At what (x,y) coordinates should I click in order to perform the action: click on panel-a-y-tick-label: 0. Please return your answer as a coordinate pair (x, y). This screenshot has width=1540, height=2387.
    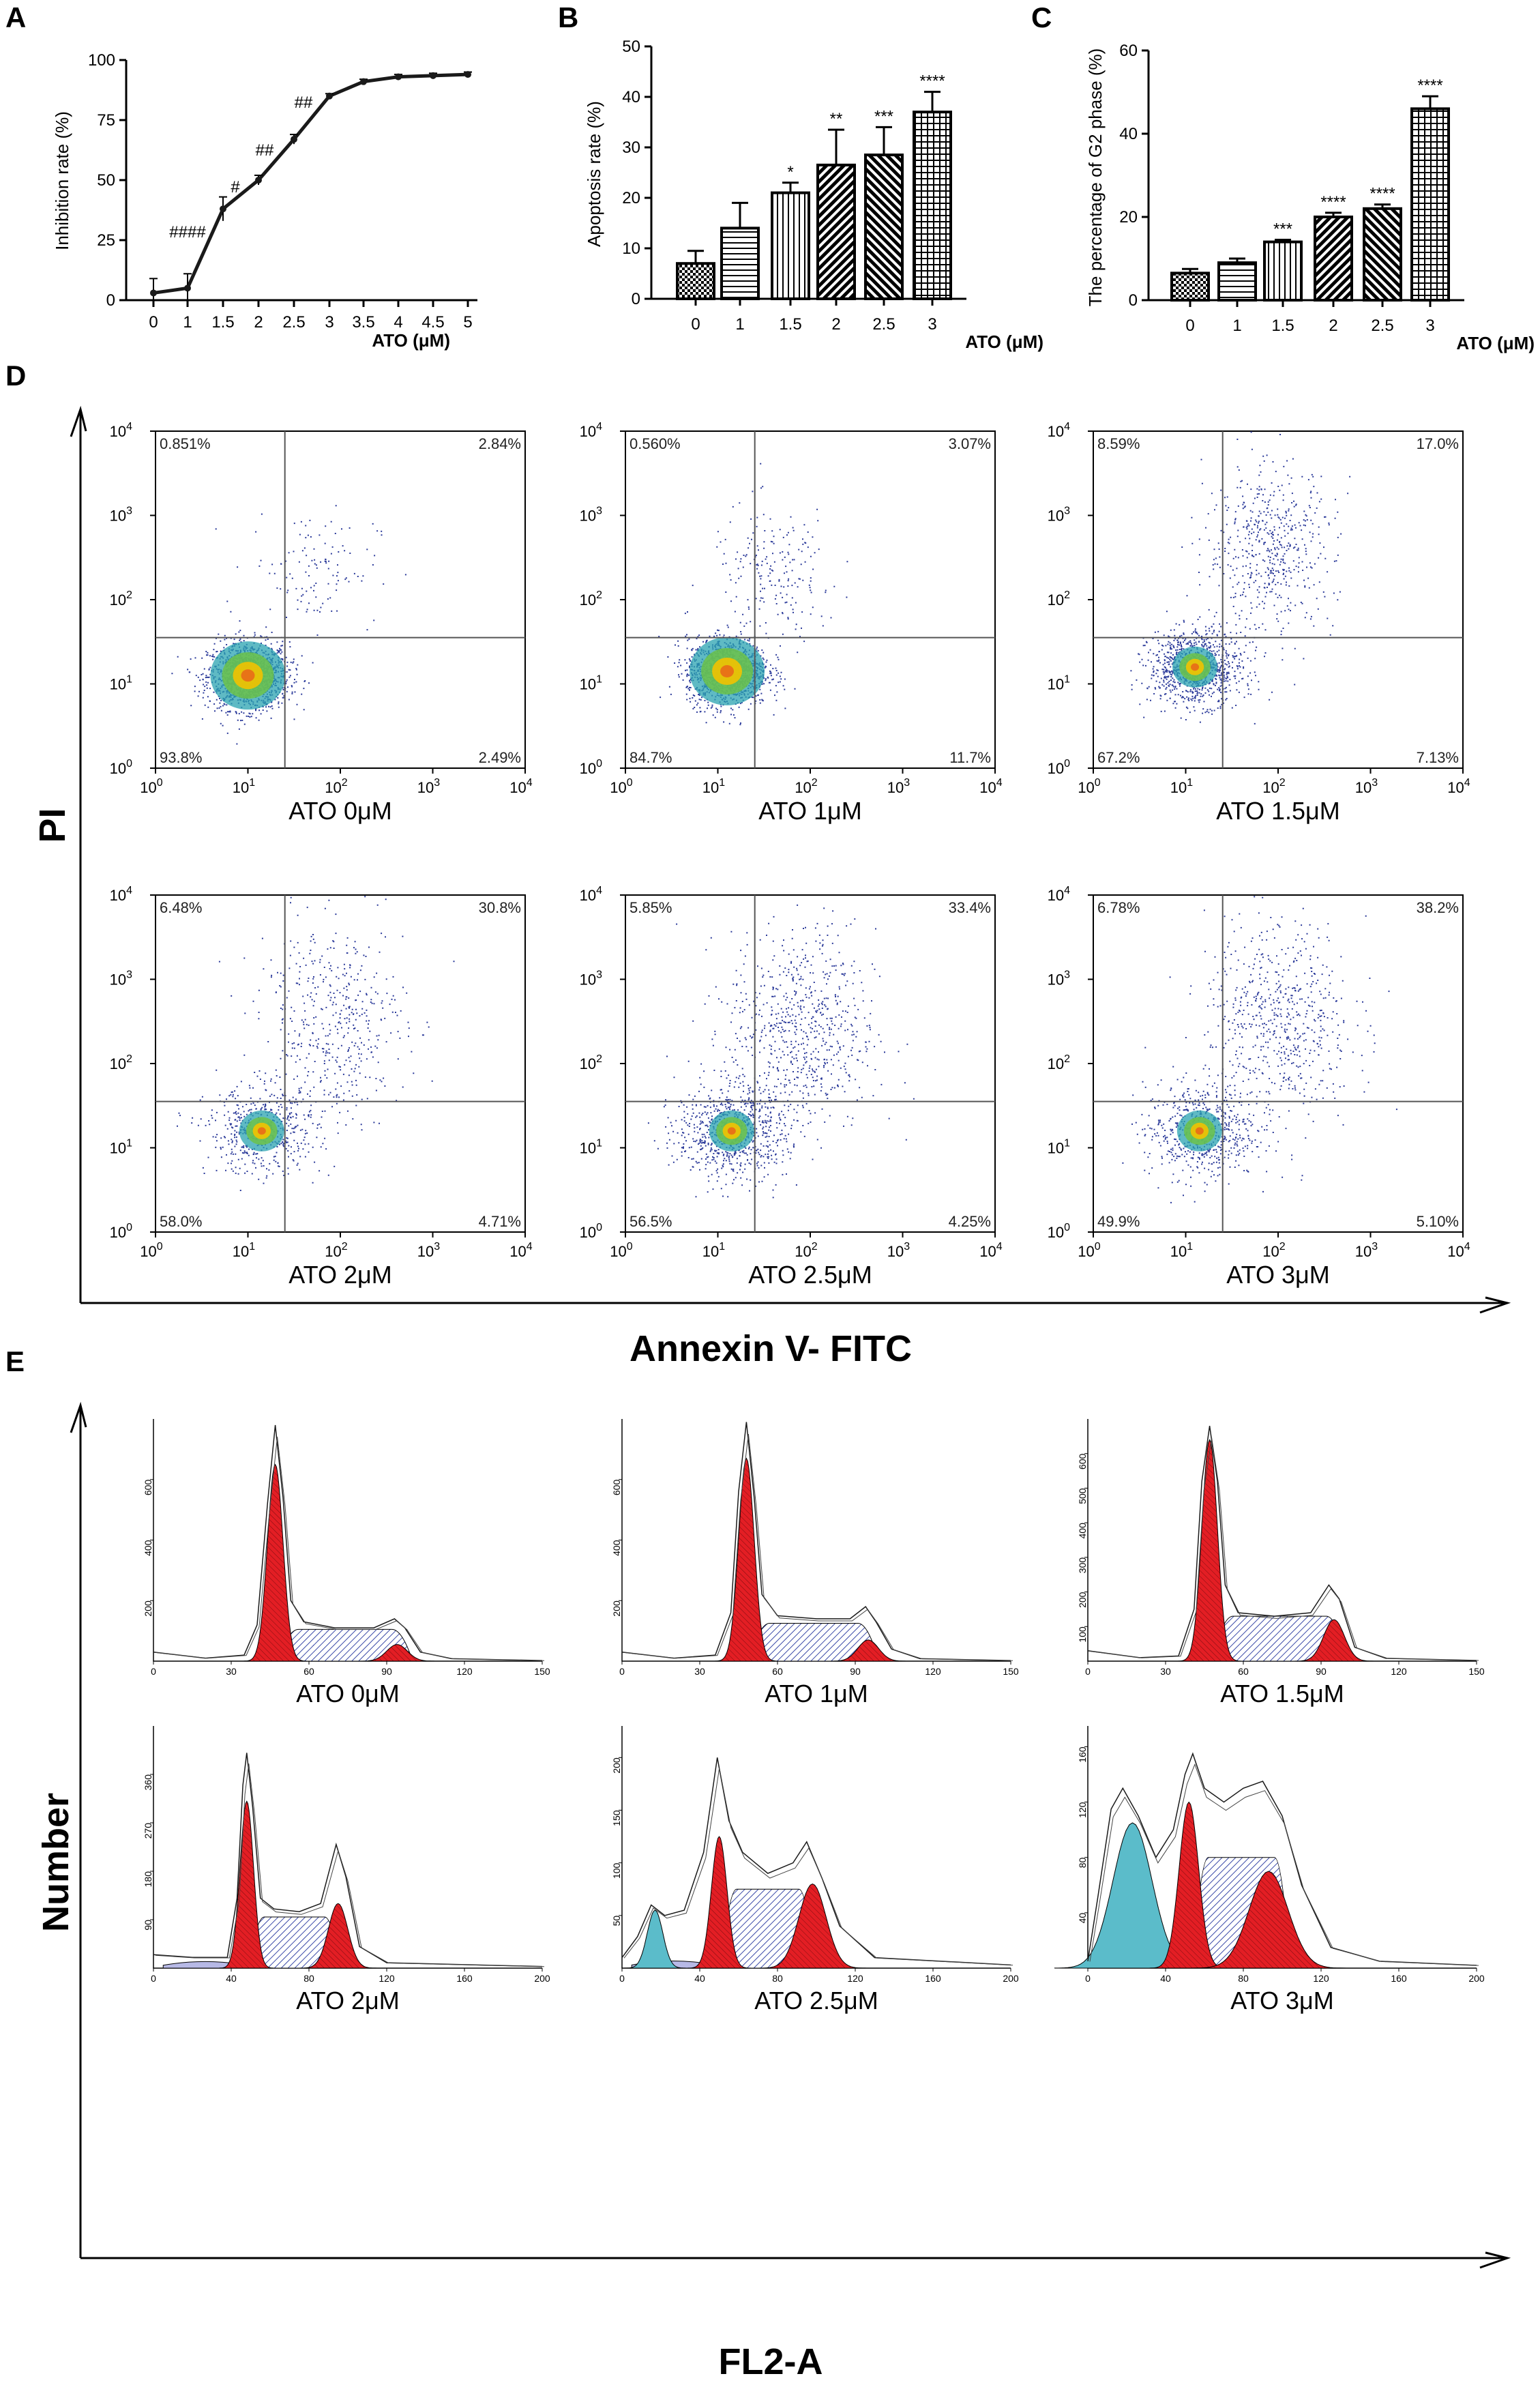
    Looking at the image, I should click on (111, 300).